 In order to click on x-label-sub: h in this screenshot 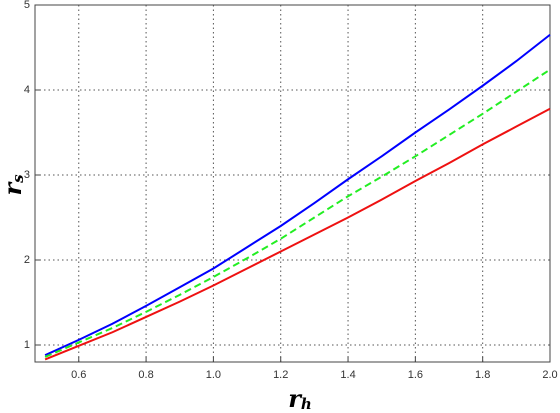, I will do `click(306, 404)`.